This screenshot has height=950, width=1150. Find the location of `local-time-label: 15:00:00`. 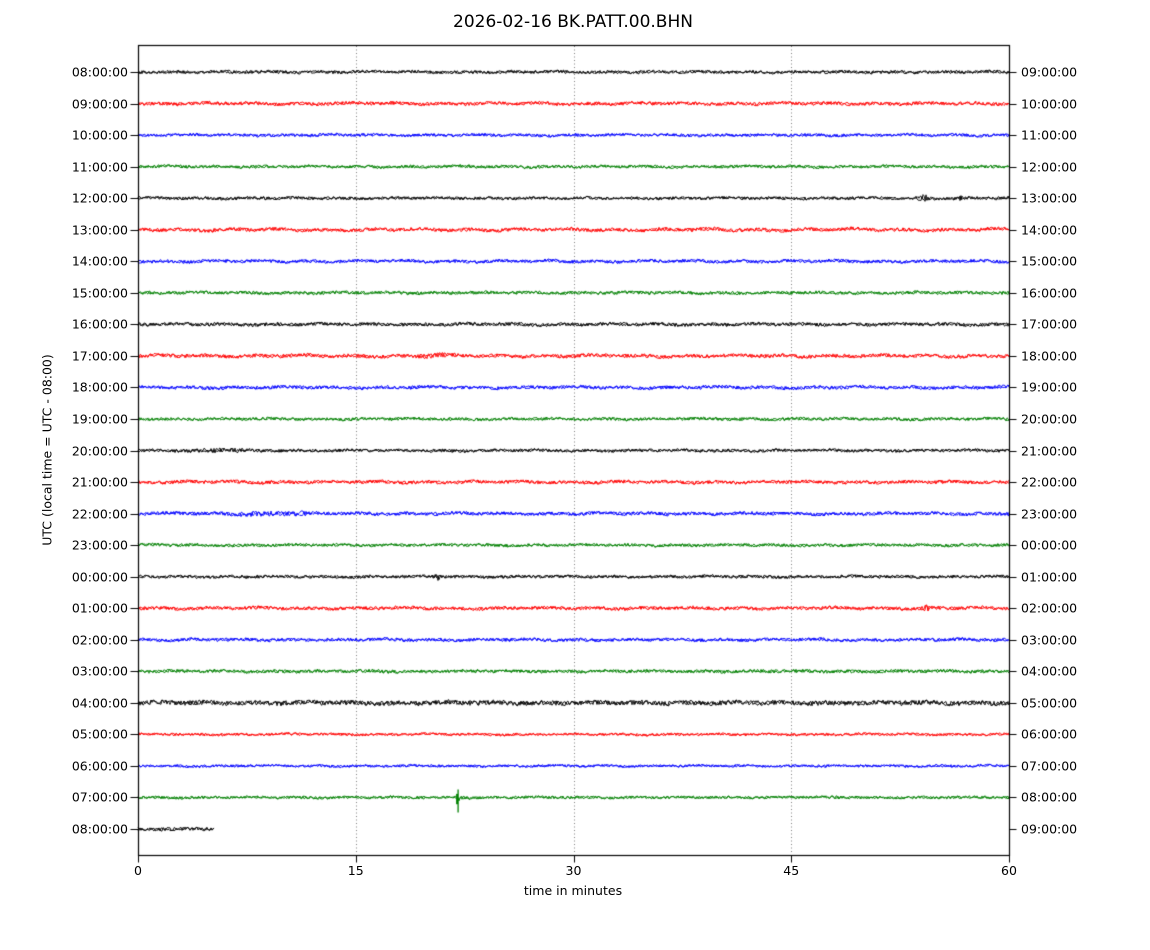

local-time-label: 15:00:00 is located at coordinates (1049, 261).